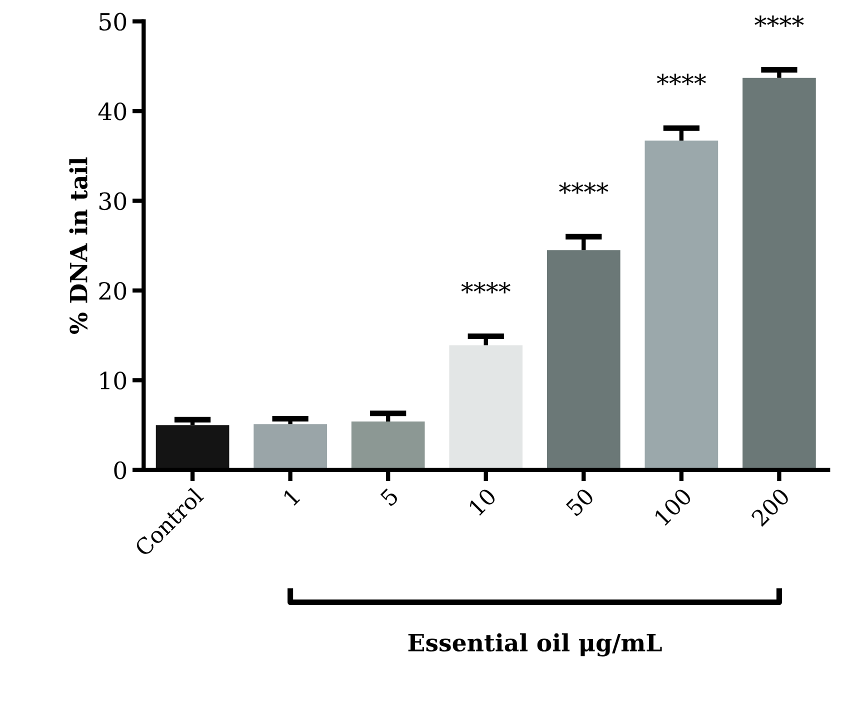 The height and width of the screenshot is (712, 845). Describe the element at coordinates (673, 506) in the screenshot. I see `x-tick-label: 100` at that location.